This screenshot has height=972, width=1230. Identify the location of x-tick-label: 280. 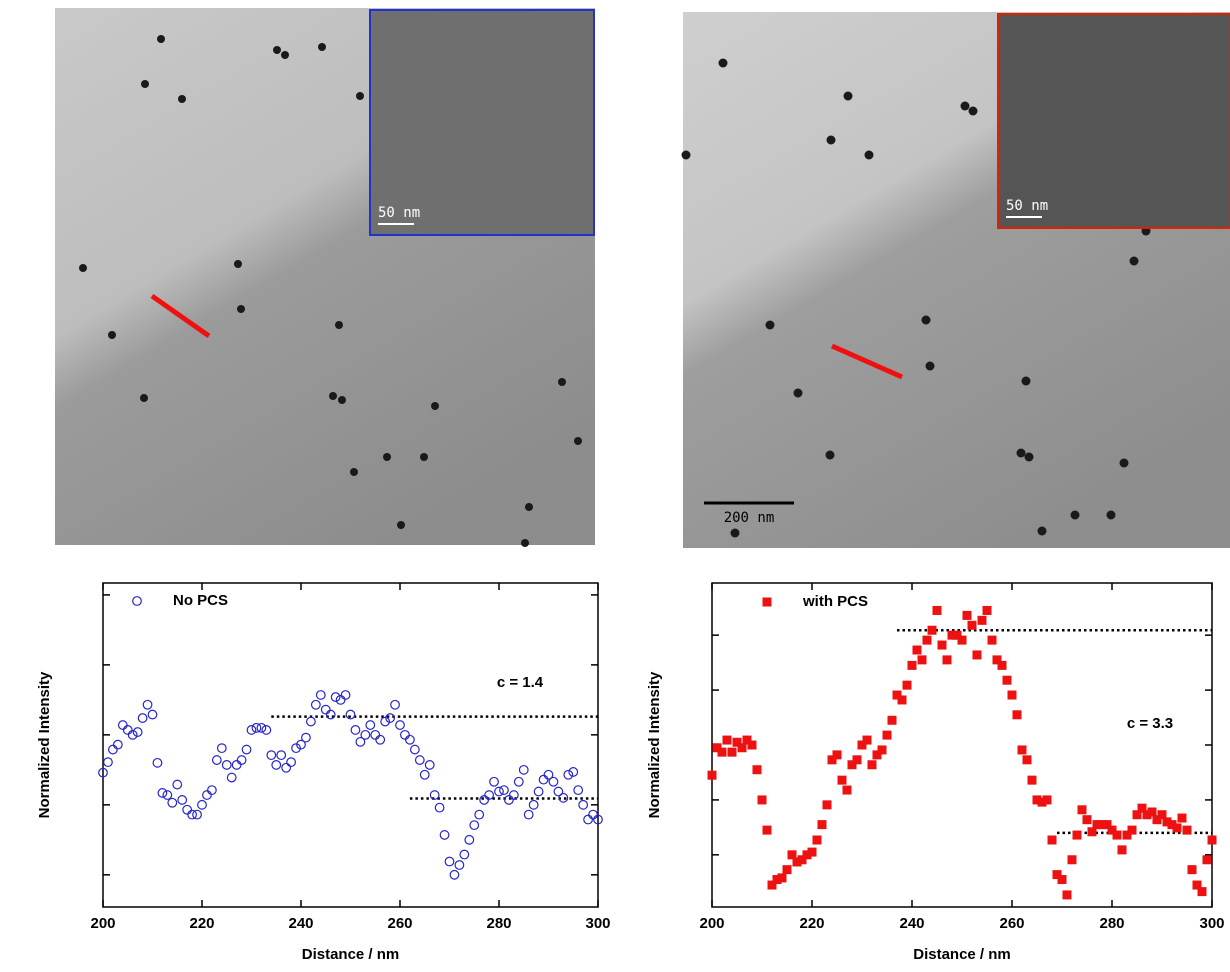
(1111, 923).